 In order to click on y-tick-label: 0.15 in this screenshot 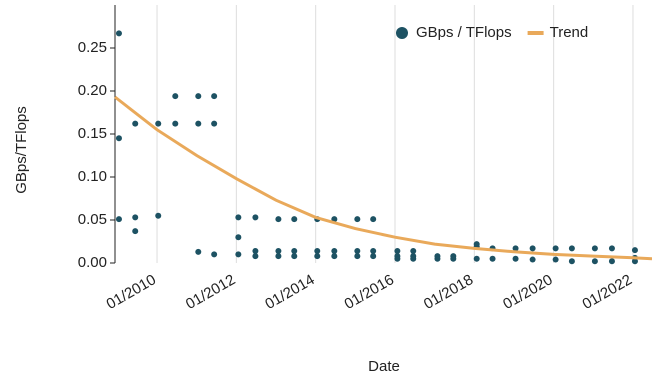, I will do `click(92, 133)`.